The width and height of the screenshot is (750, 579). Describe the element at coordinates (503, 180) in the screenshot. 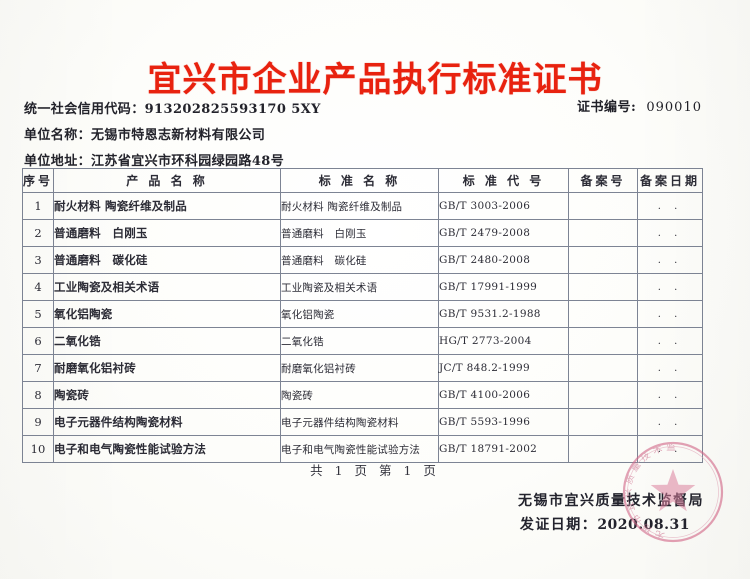

I see `column-header-standard-code: 标 准 代 号` at that location.